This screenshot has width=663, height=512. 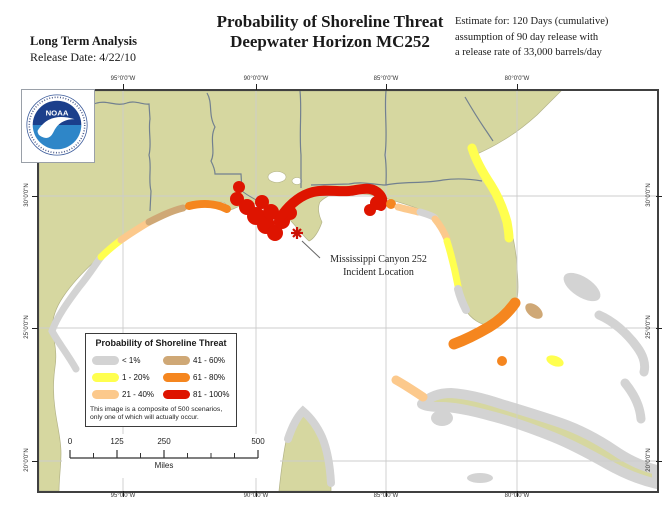 What do you see at coordinates (161, 343) in the screenshot?
I see `legend-title: Probability of Shoreline Threat` at bounding box center [161, 343].